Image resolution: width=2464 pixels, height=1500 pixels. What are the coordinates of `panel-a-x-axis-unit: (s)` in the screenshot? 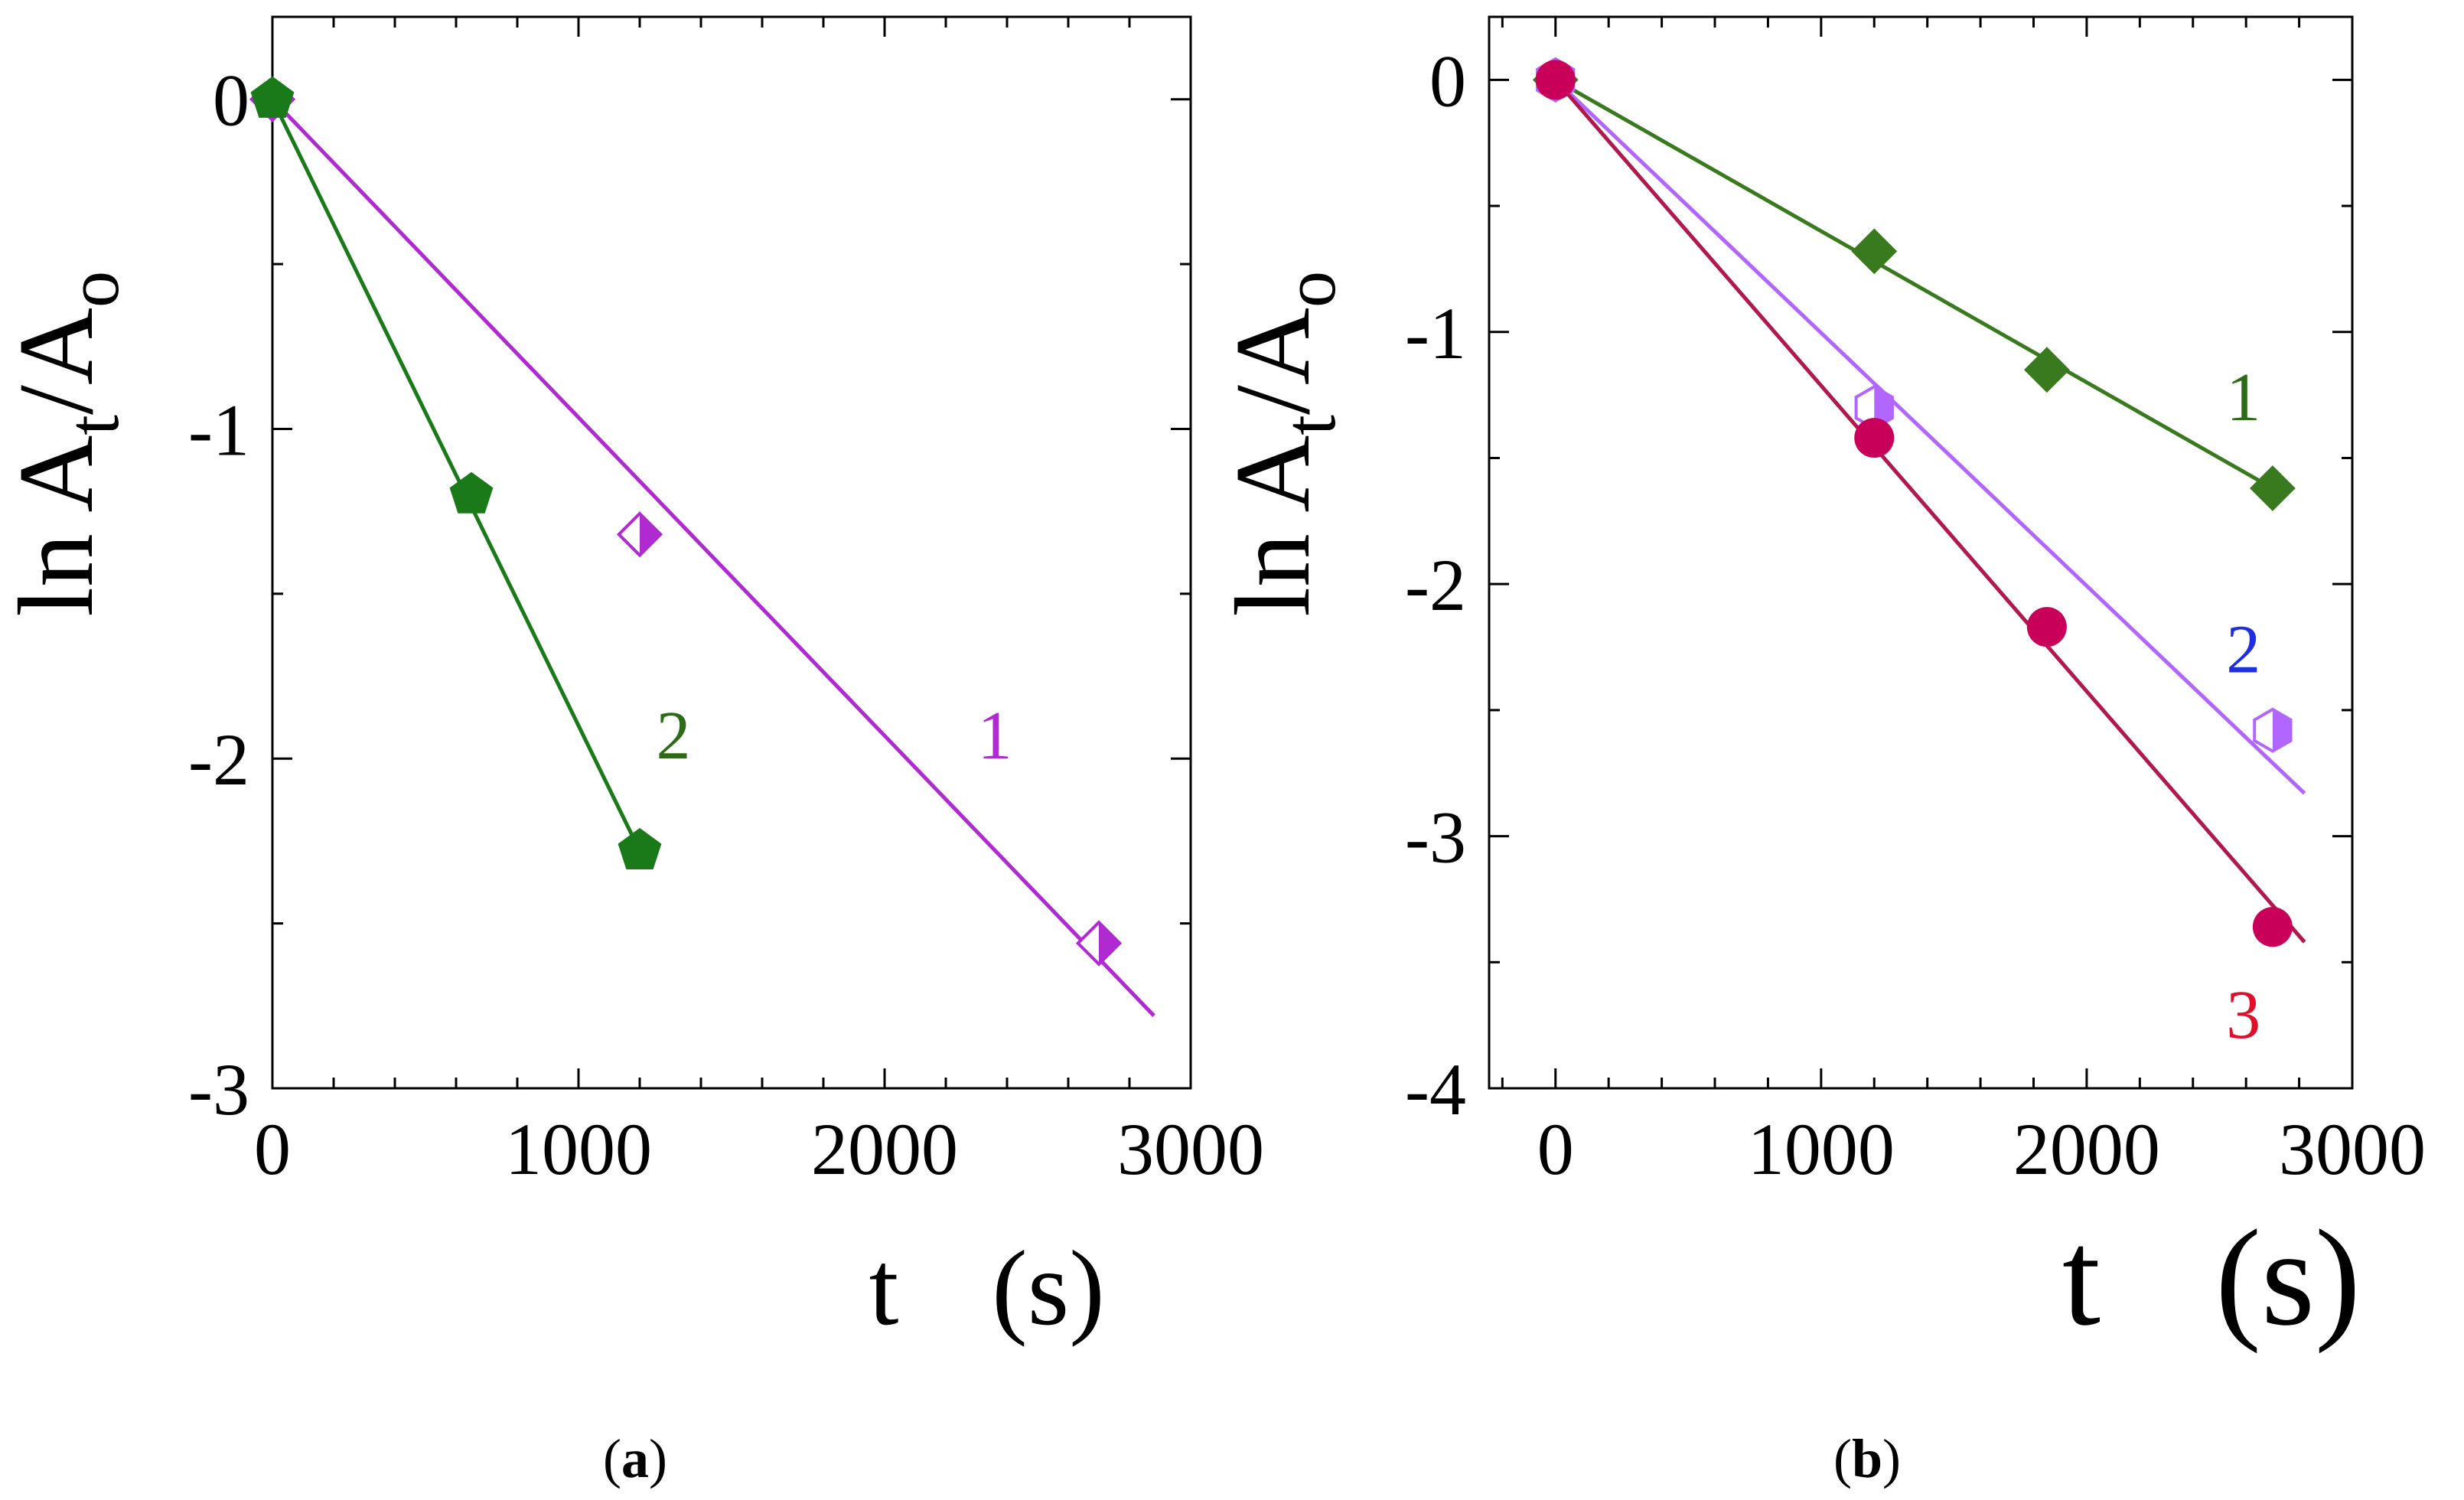 It's located at (1048, 1288).